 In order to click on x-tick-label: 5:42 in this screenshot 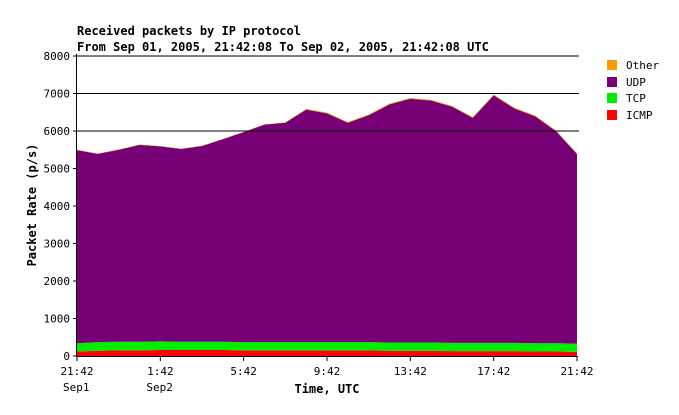, I will do `click(243, 371)`.